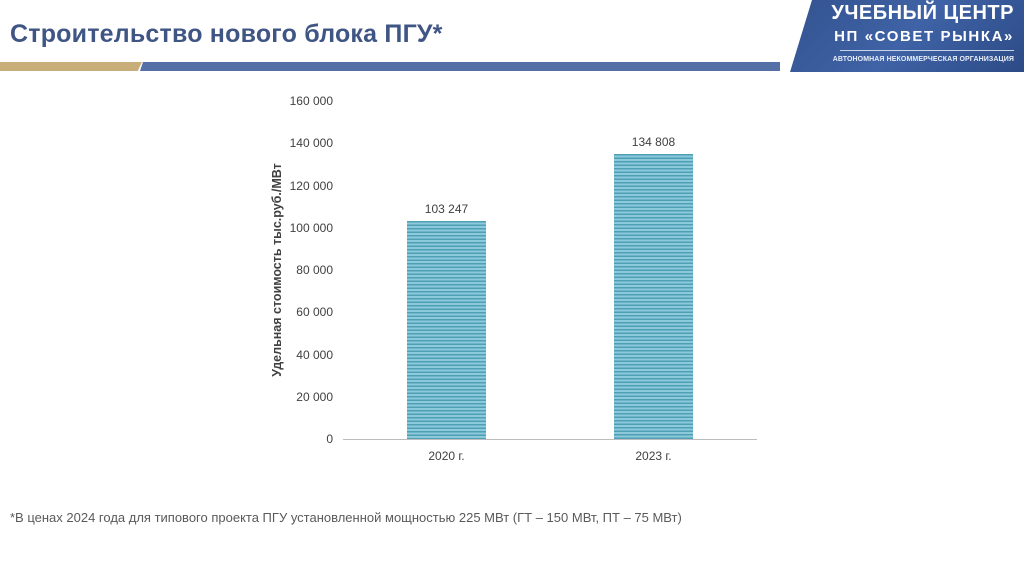 This screenshot has width=1024, height=574. Describe the element at coordinates (314, 354) in the screenshot. I see `y-tick-label: 40 000` at that location.